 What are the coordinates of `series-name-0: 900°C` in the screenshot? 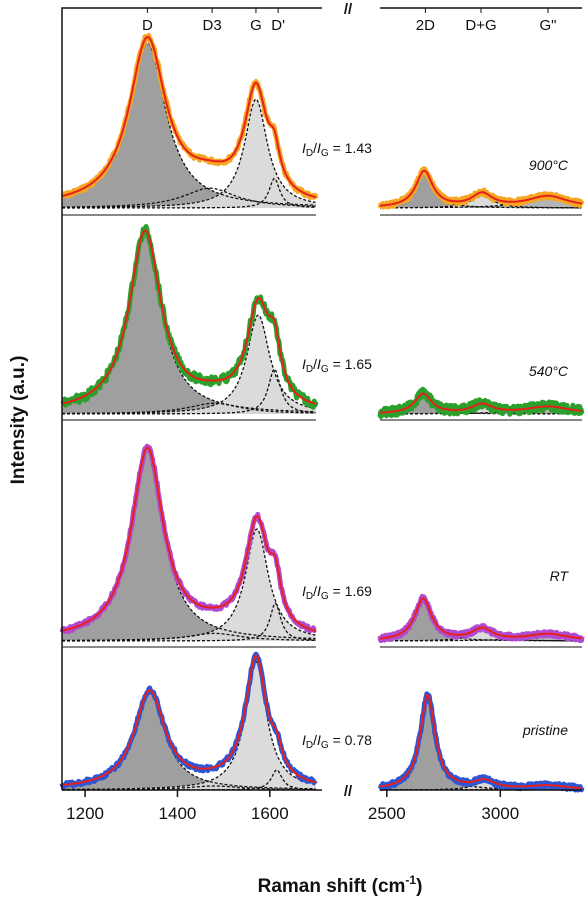 It's located at (549, 165).